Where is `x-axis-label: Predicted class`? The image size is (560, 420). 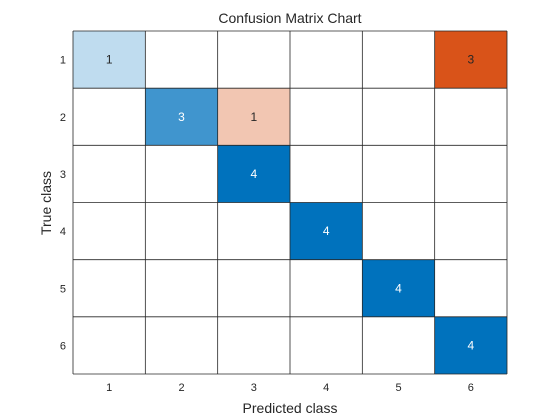
x-axis-label: Predicted class is located at coordinates (290, 408).